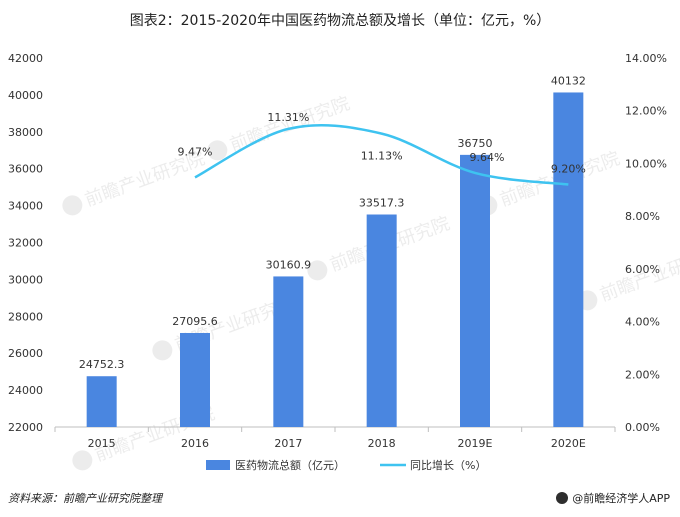 This screenshot has width=680, height=517. Describe the element at coordinates (340, 21) in the screenshot. I see `chart-title: 图表2：2015-2020年中国医药物流总额及增长（单位：亿元，%）` at that location.